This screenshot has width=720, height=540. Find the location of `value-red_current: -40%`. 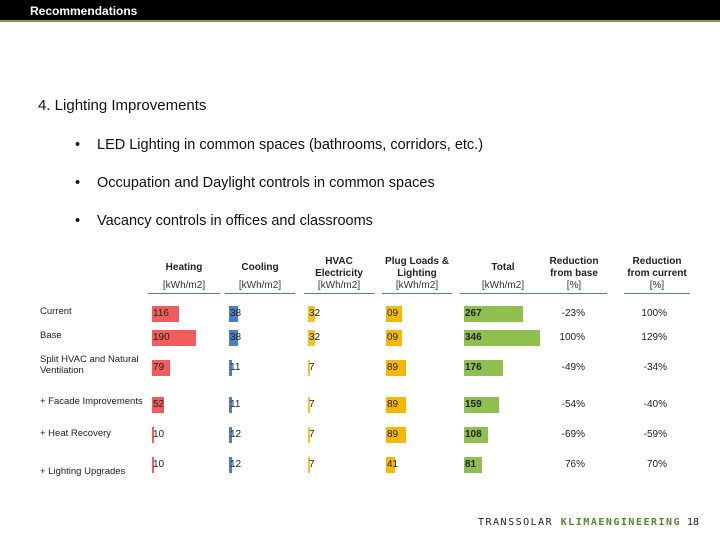

value-red_current: -40% is located at coordinates (655, 404).